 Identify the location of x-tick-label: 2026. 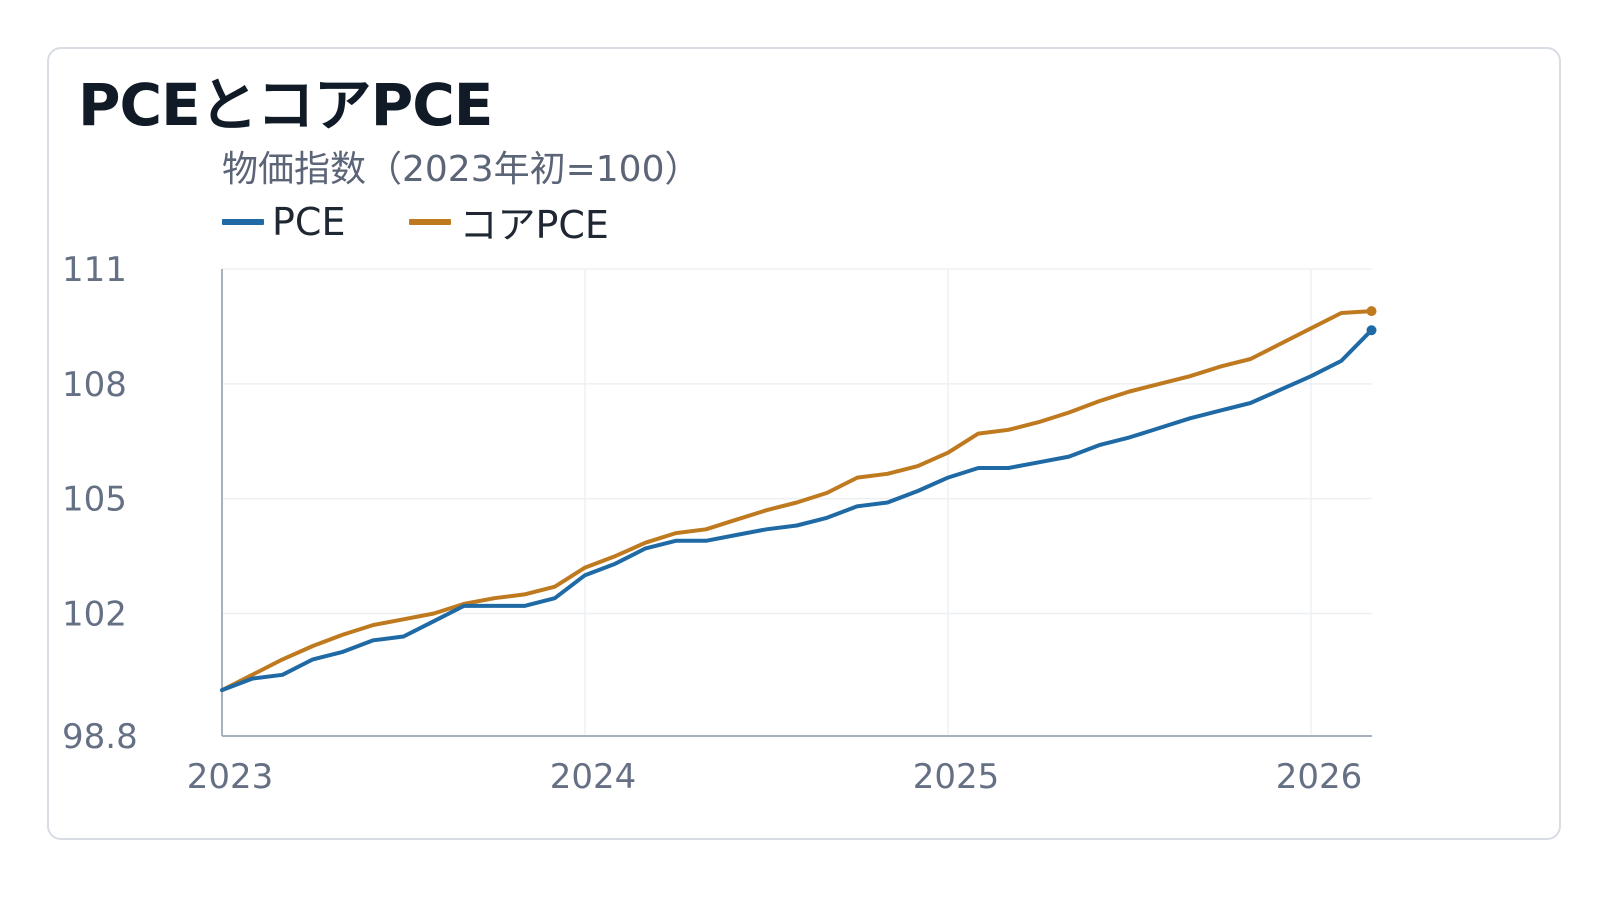
(1319, 777).